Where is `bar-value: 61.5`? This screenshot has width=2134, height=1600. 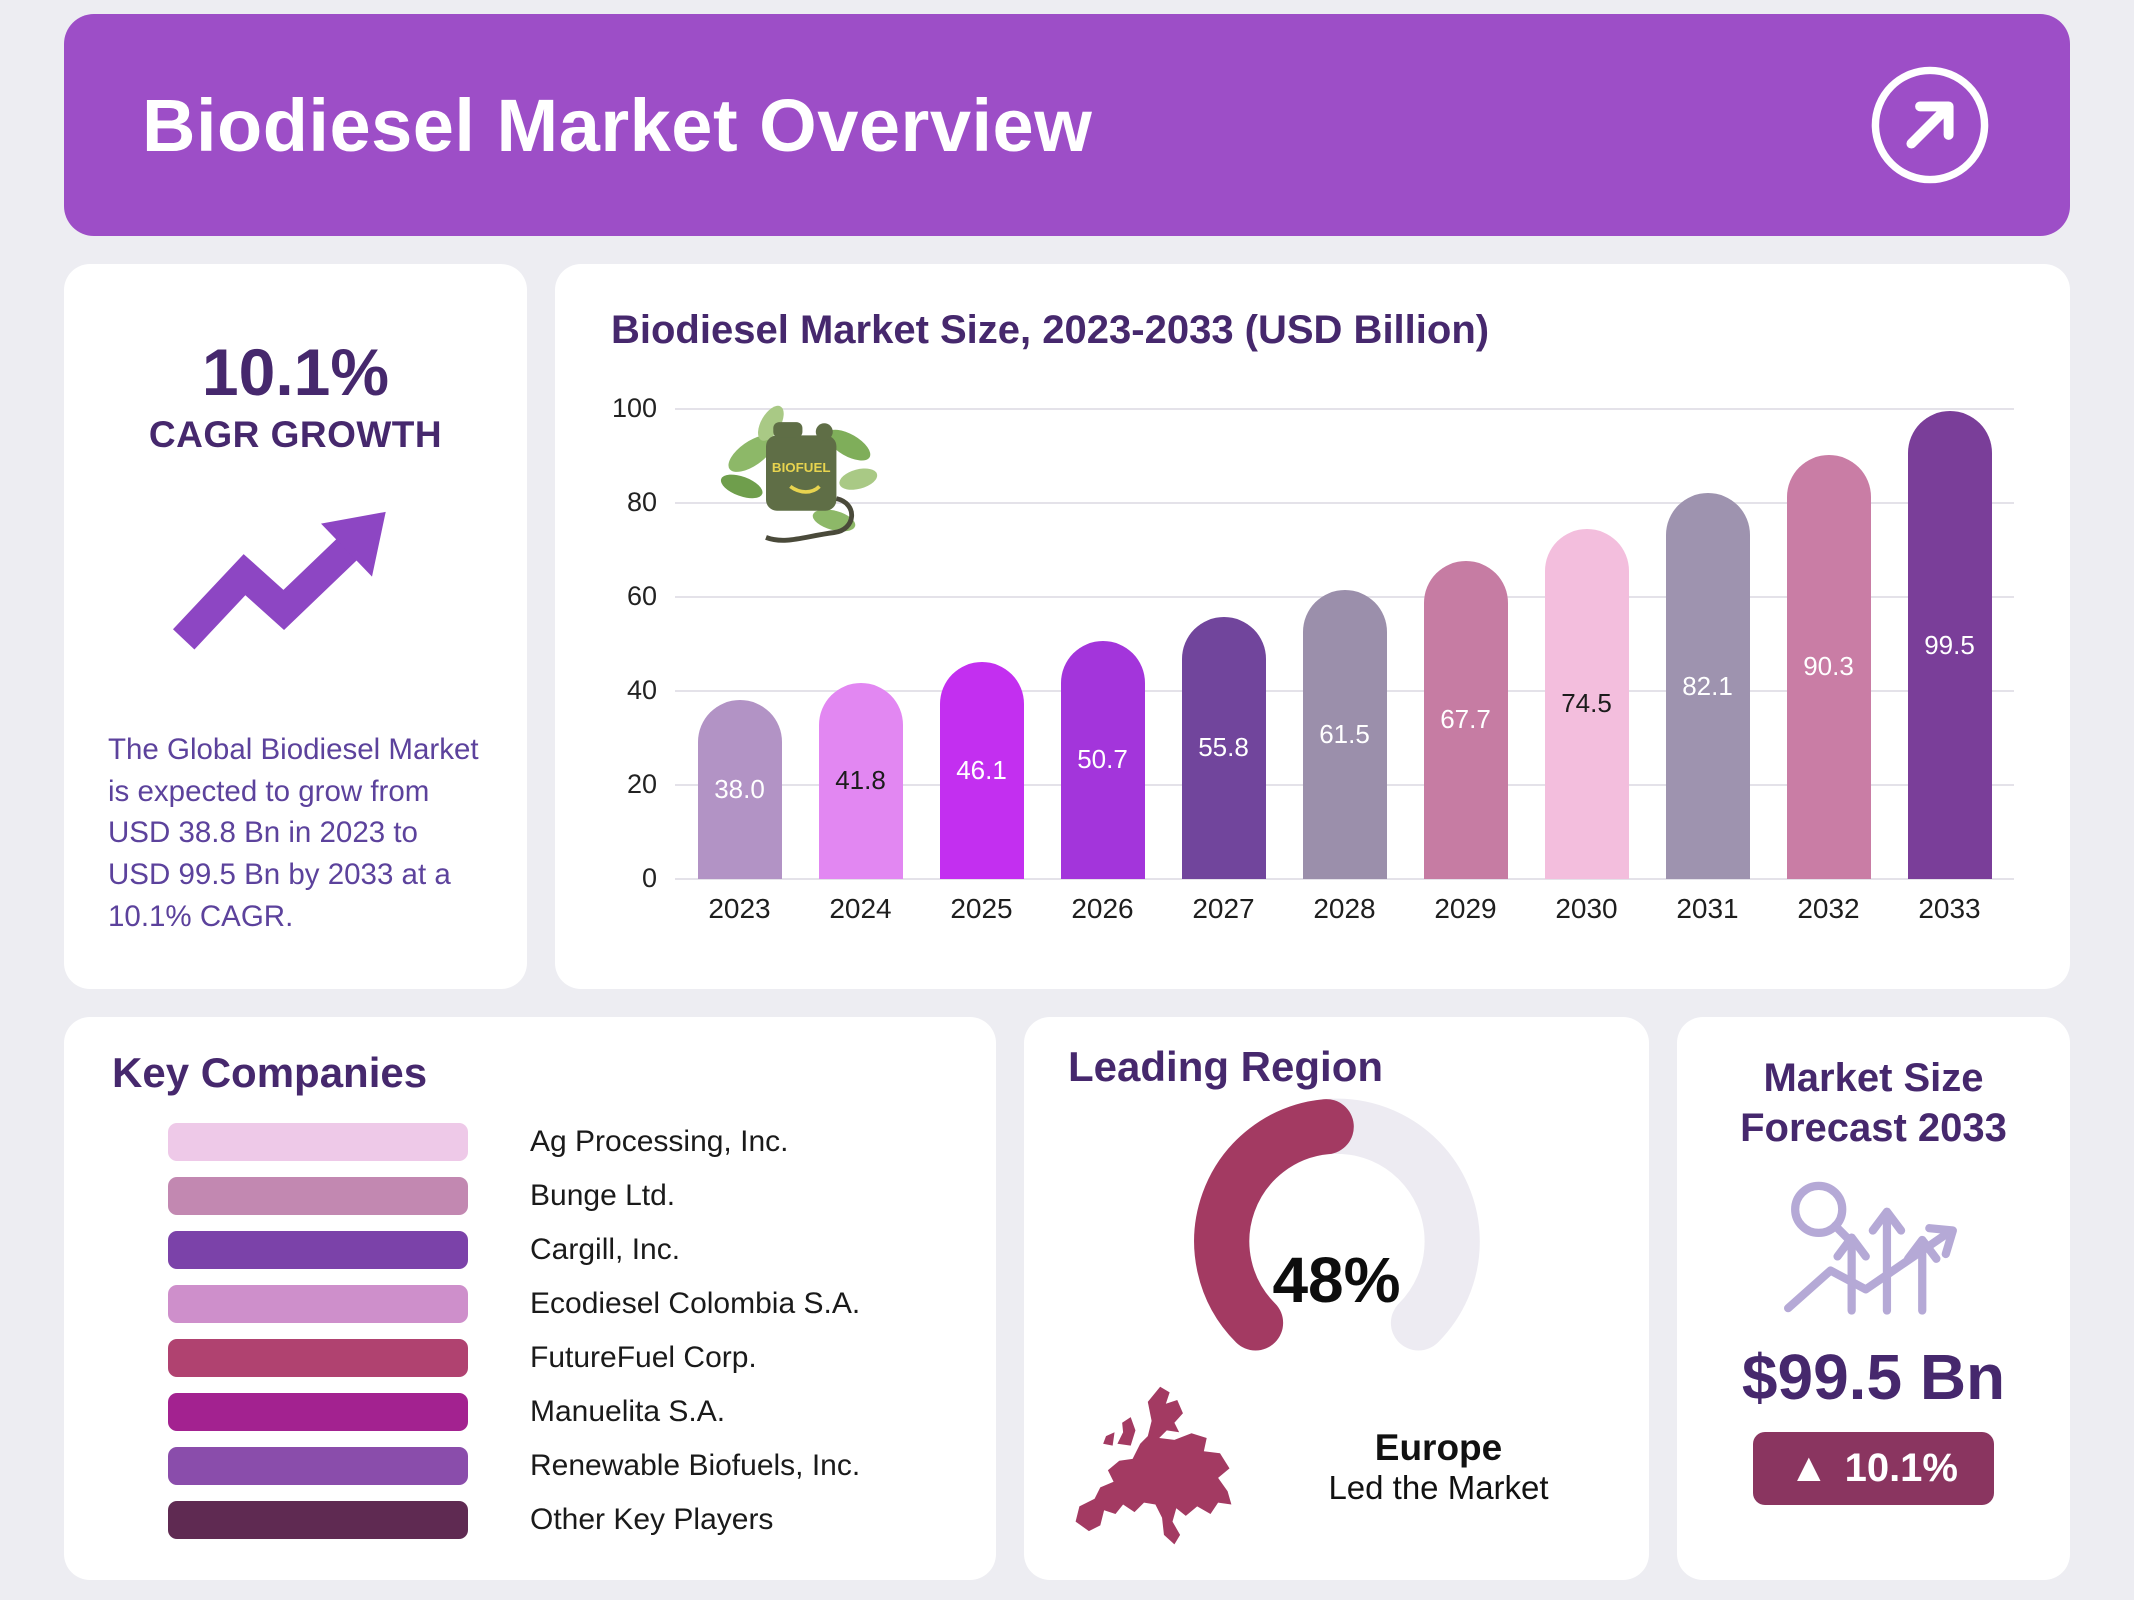
bar-value: 61.5 is located at coordinates (1344, 733).